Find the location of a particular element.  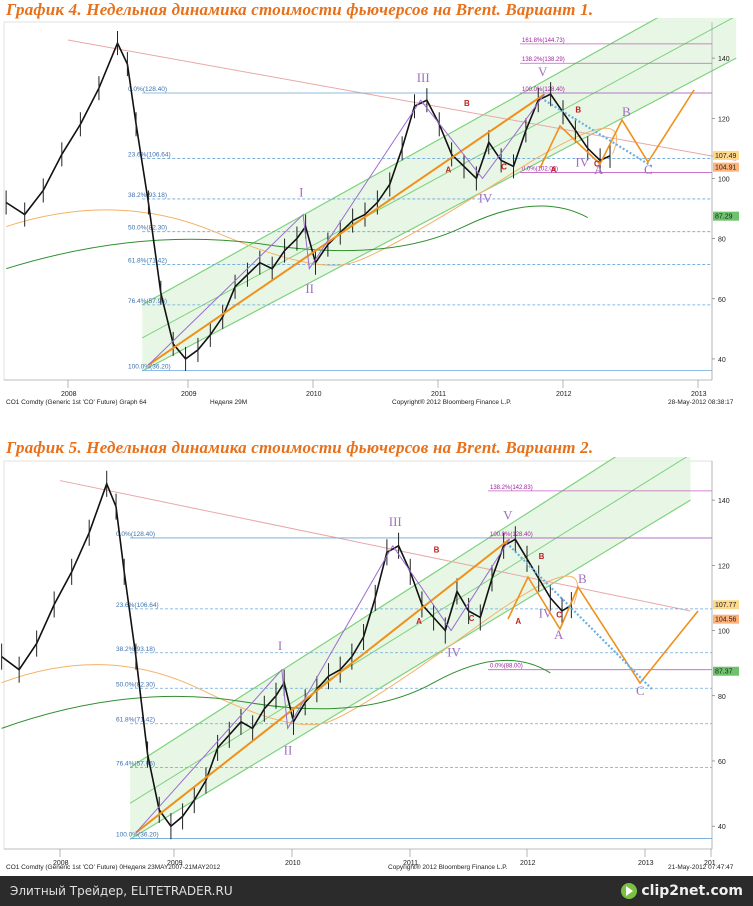

wave-label: III is located at coordinates (395, 521).